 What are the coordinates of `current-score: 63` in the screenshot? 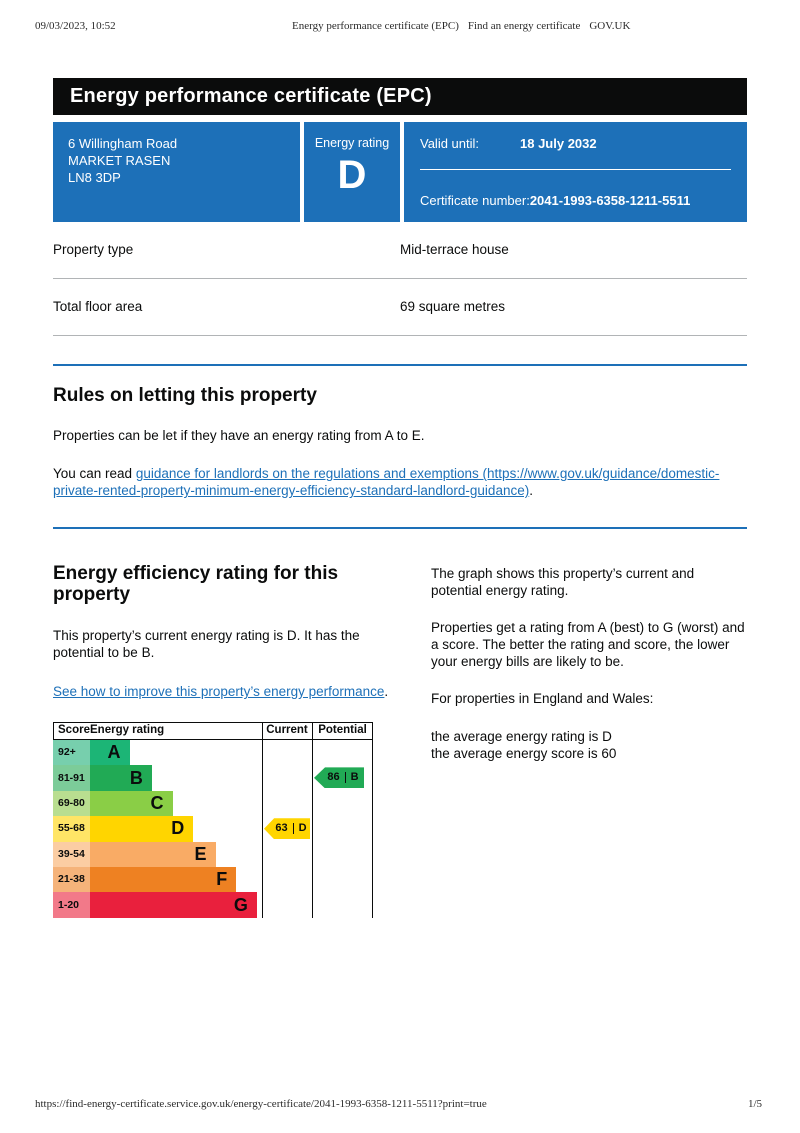 It's located at (281, 828).